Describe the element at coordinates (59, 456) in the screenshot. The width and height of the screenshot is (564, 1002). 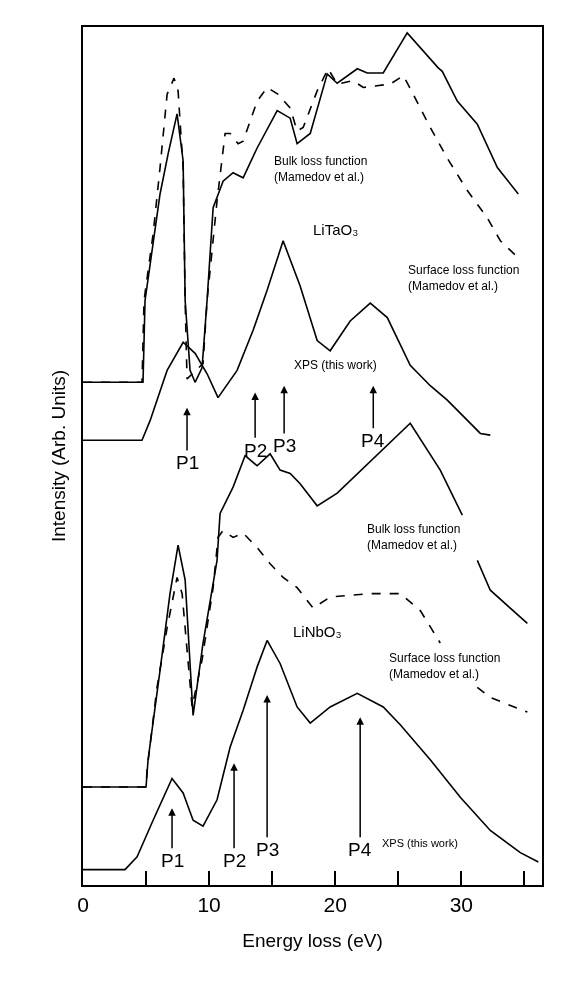
I see `y-axis-title: Intensity (Arb. Units)` at that location.